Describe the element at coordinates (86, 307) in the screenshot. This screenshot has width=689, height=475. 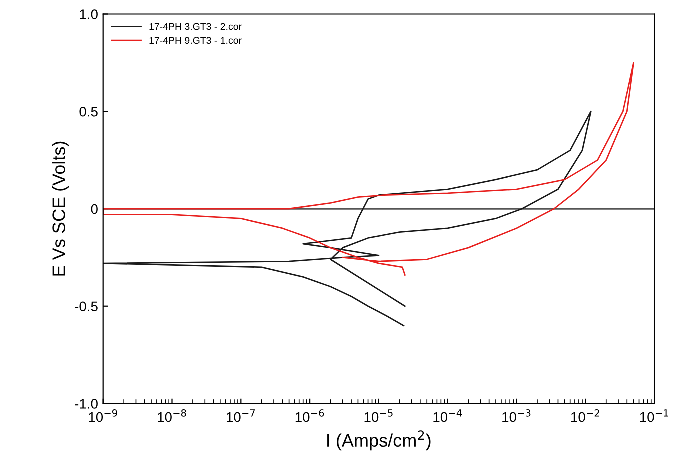
I see `y-tick-label: -0.5` at that location.